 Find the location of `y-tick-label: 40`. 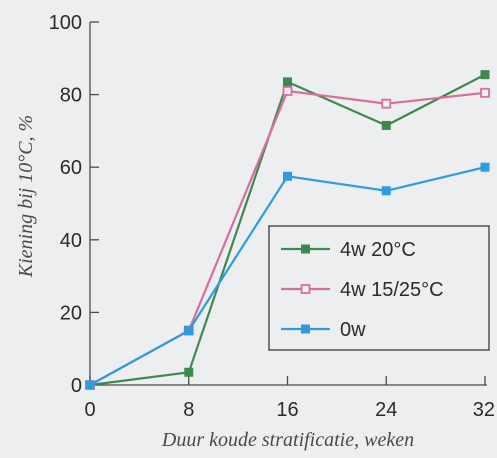

y-tick-label: 40 is located at coordinates (71, 241).